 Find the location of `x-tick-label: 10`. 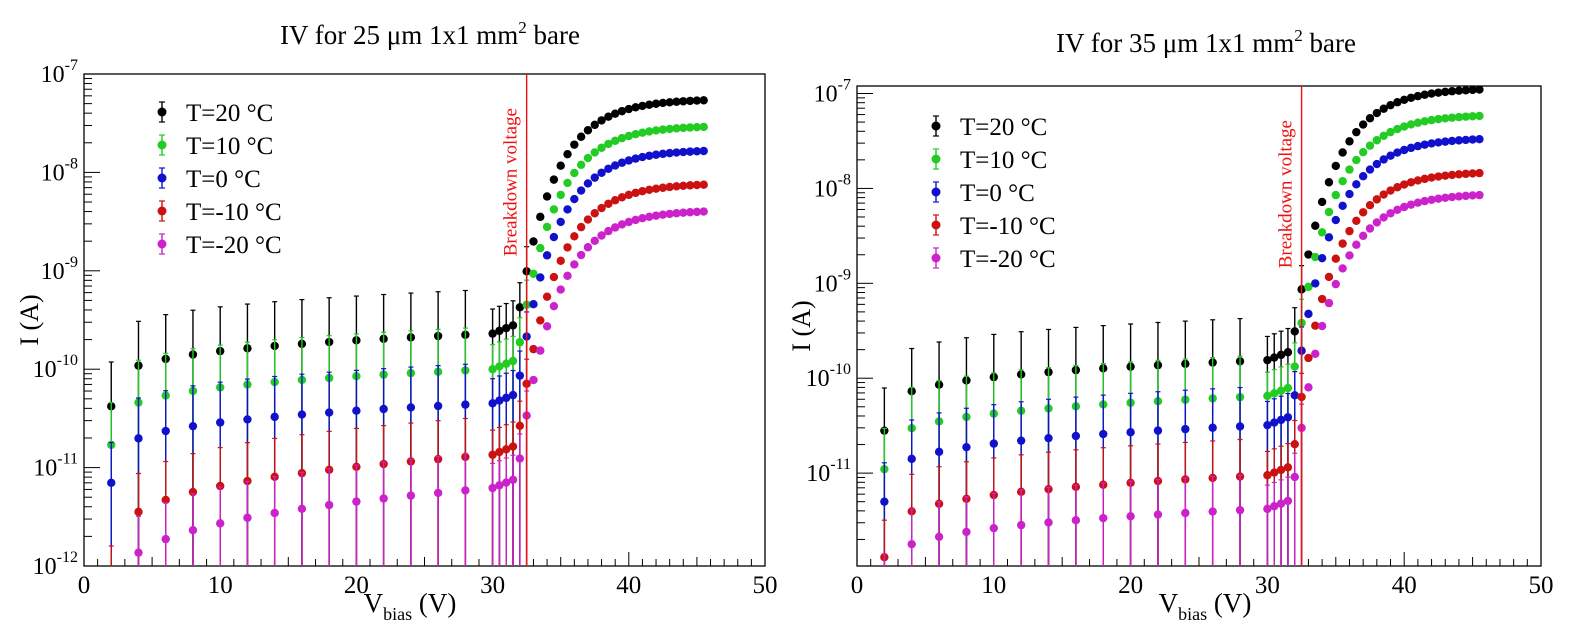

x-tick-label: 10 is located at coordinates (220, 585).